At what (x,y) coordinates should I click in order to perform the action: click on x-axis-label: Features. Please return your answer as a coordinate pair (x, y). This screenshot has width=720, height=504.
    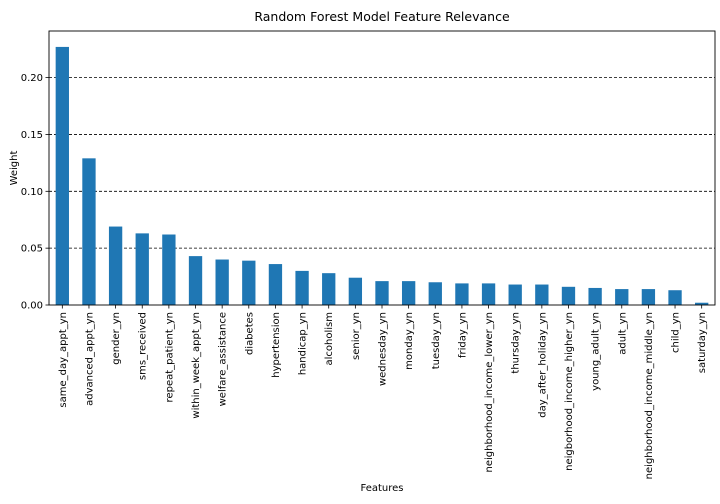
    Looking at the image, I should click on (382, 488).